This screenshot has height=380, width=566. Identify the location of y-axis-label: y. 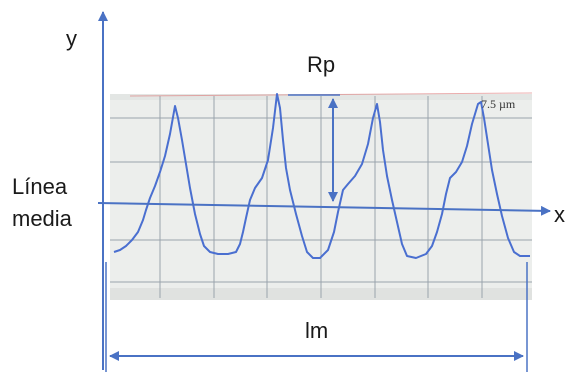
(71, 38).